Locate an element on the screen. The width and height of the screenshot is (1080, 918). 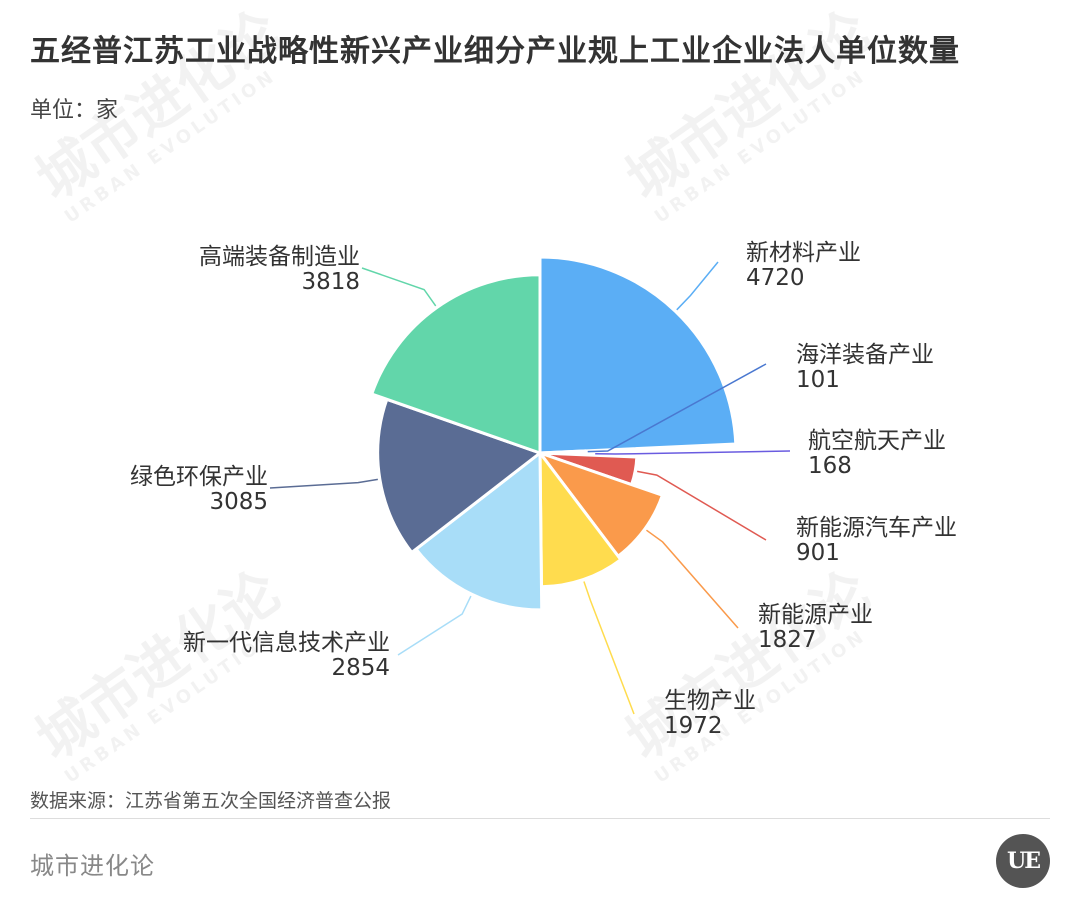
category-label: 新材料产业 is located at coordinates (803, 253).